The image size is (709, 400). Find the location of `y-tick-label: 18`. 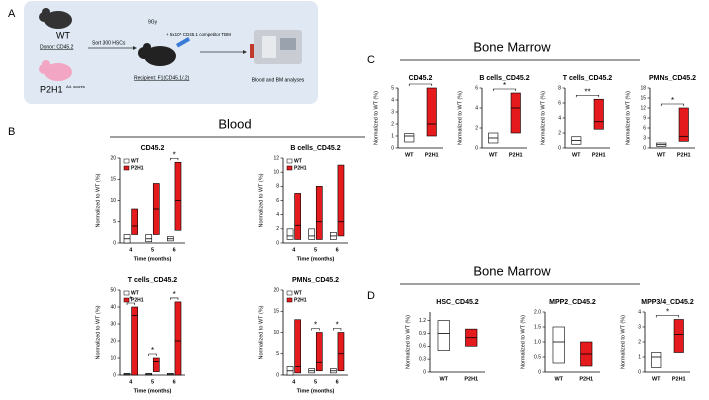

y-tick-label: 18 is located at coordinates (643, 88).